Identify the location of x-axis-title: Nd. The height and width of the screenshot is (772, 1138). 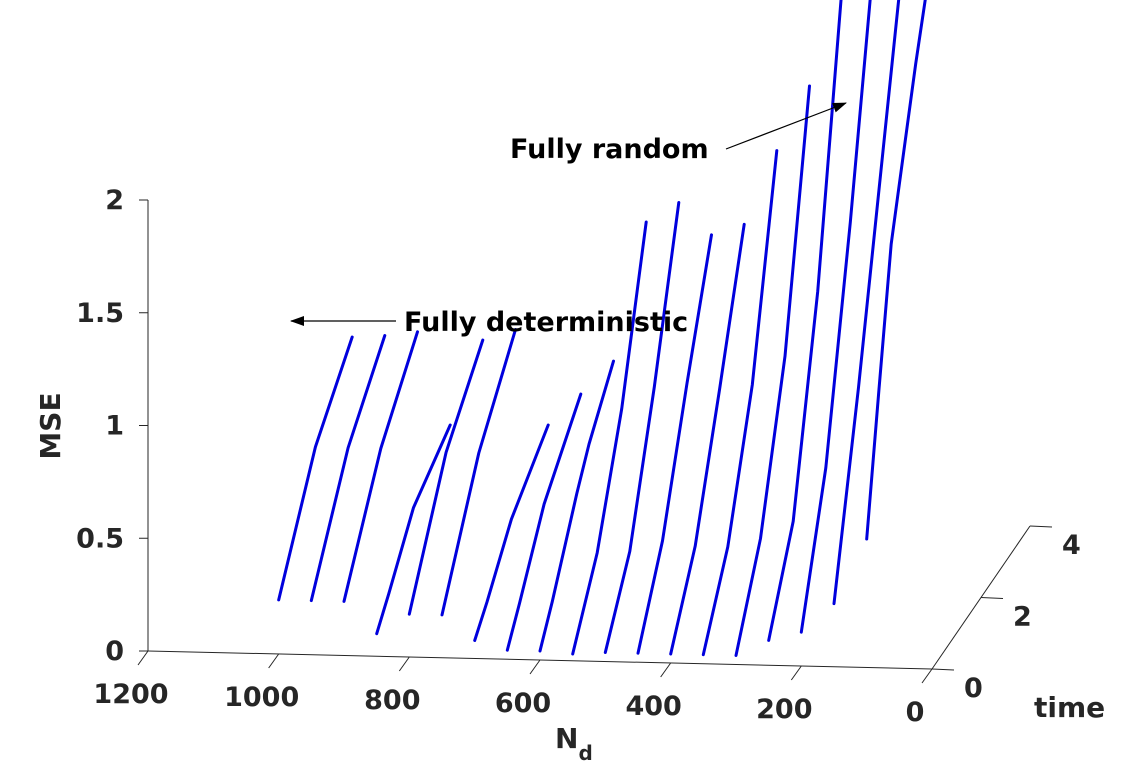
(574, 743).